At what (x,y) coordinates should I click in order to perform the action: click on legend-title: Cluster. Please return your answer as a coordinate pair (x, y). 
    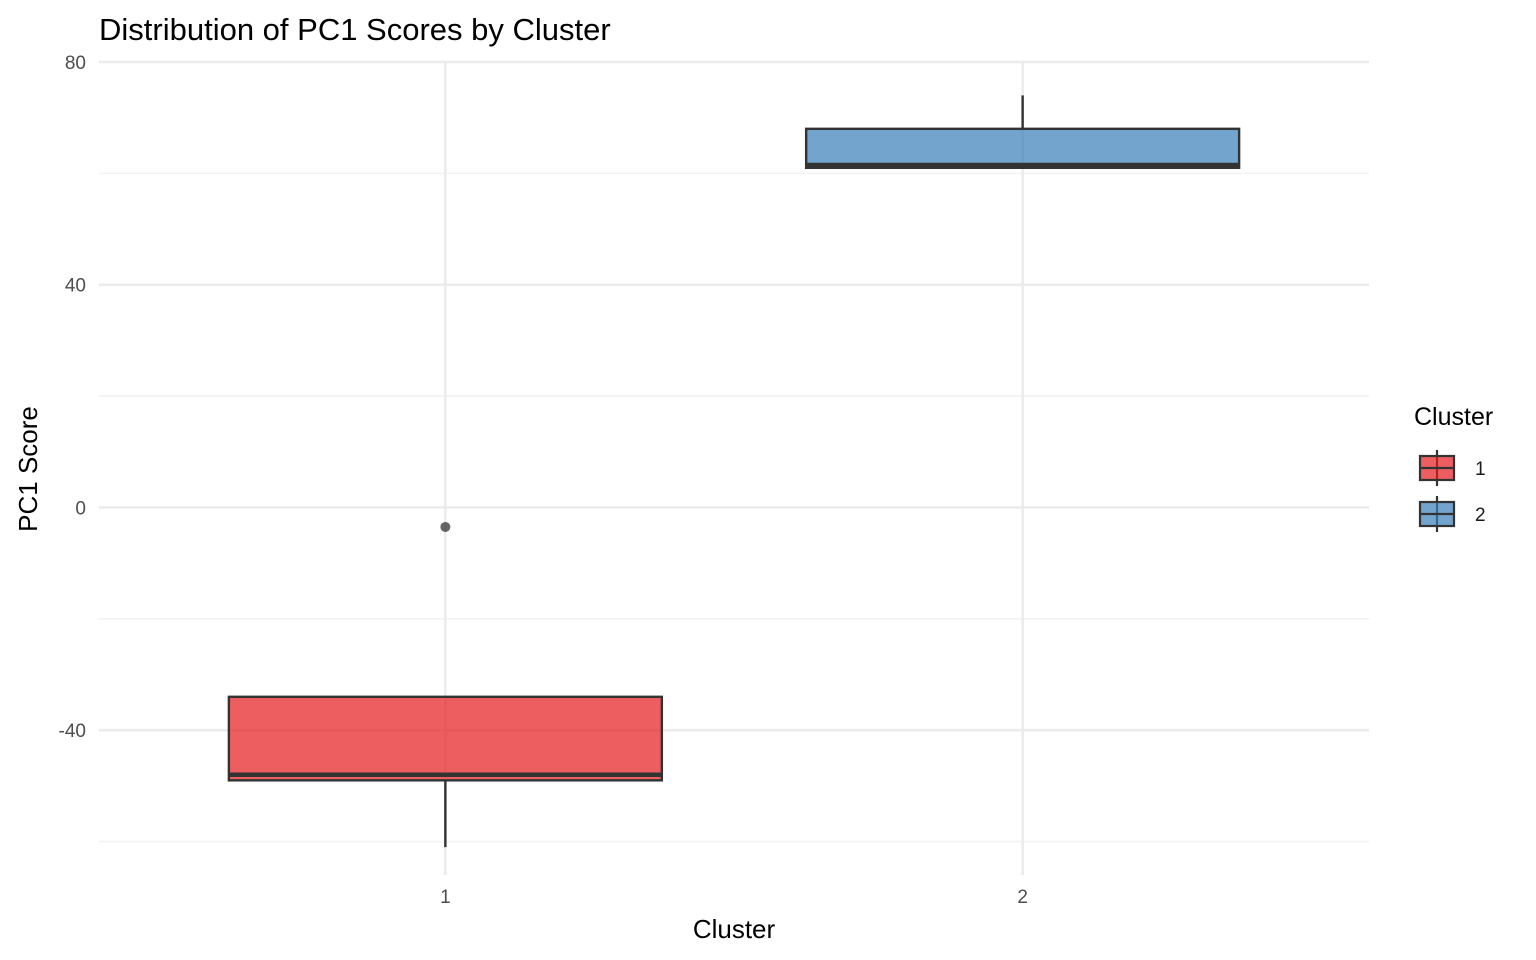
    Looking at the image, I should click on (1453, 417).